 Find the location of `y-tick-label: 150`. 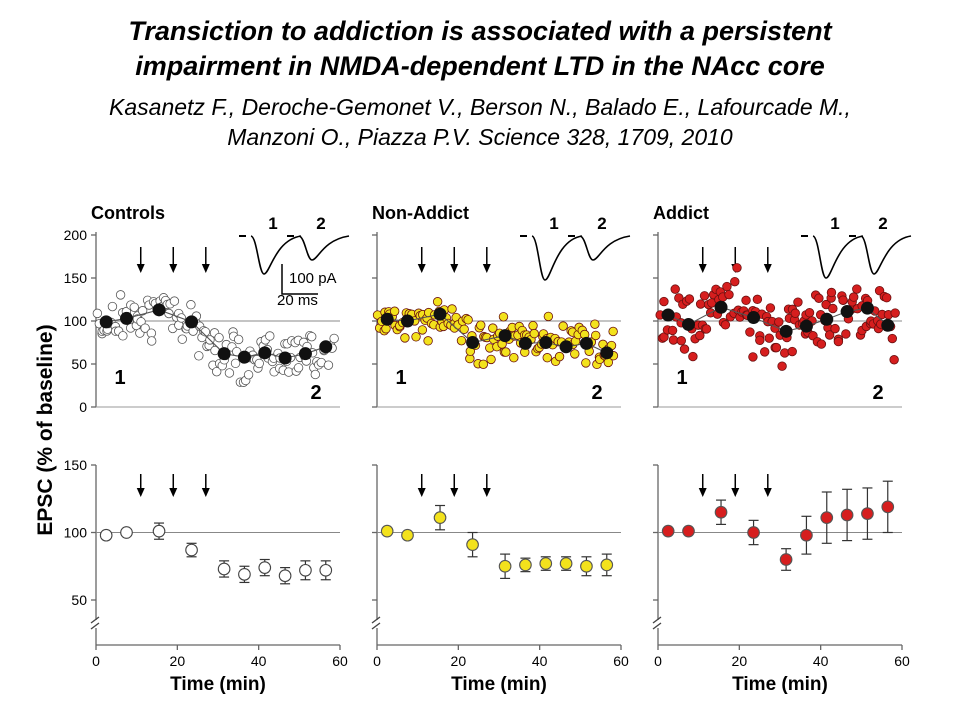

y-tick-label: 150 is located at coordinates (76, 465).